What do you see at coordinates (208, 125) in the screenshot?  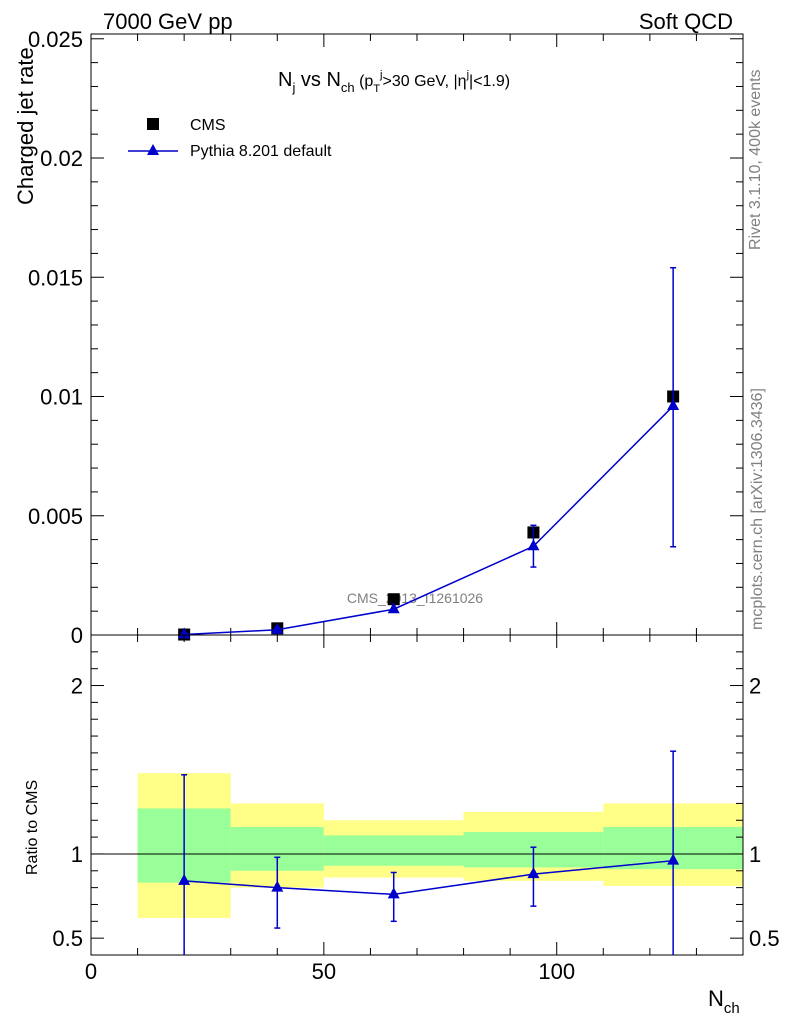 I see `legend-cms-label: CMS` at bounding box center [208, 125].